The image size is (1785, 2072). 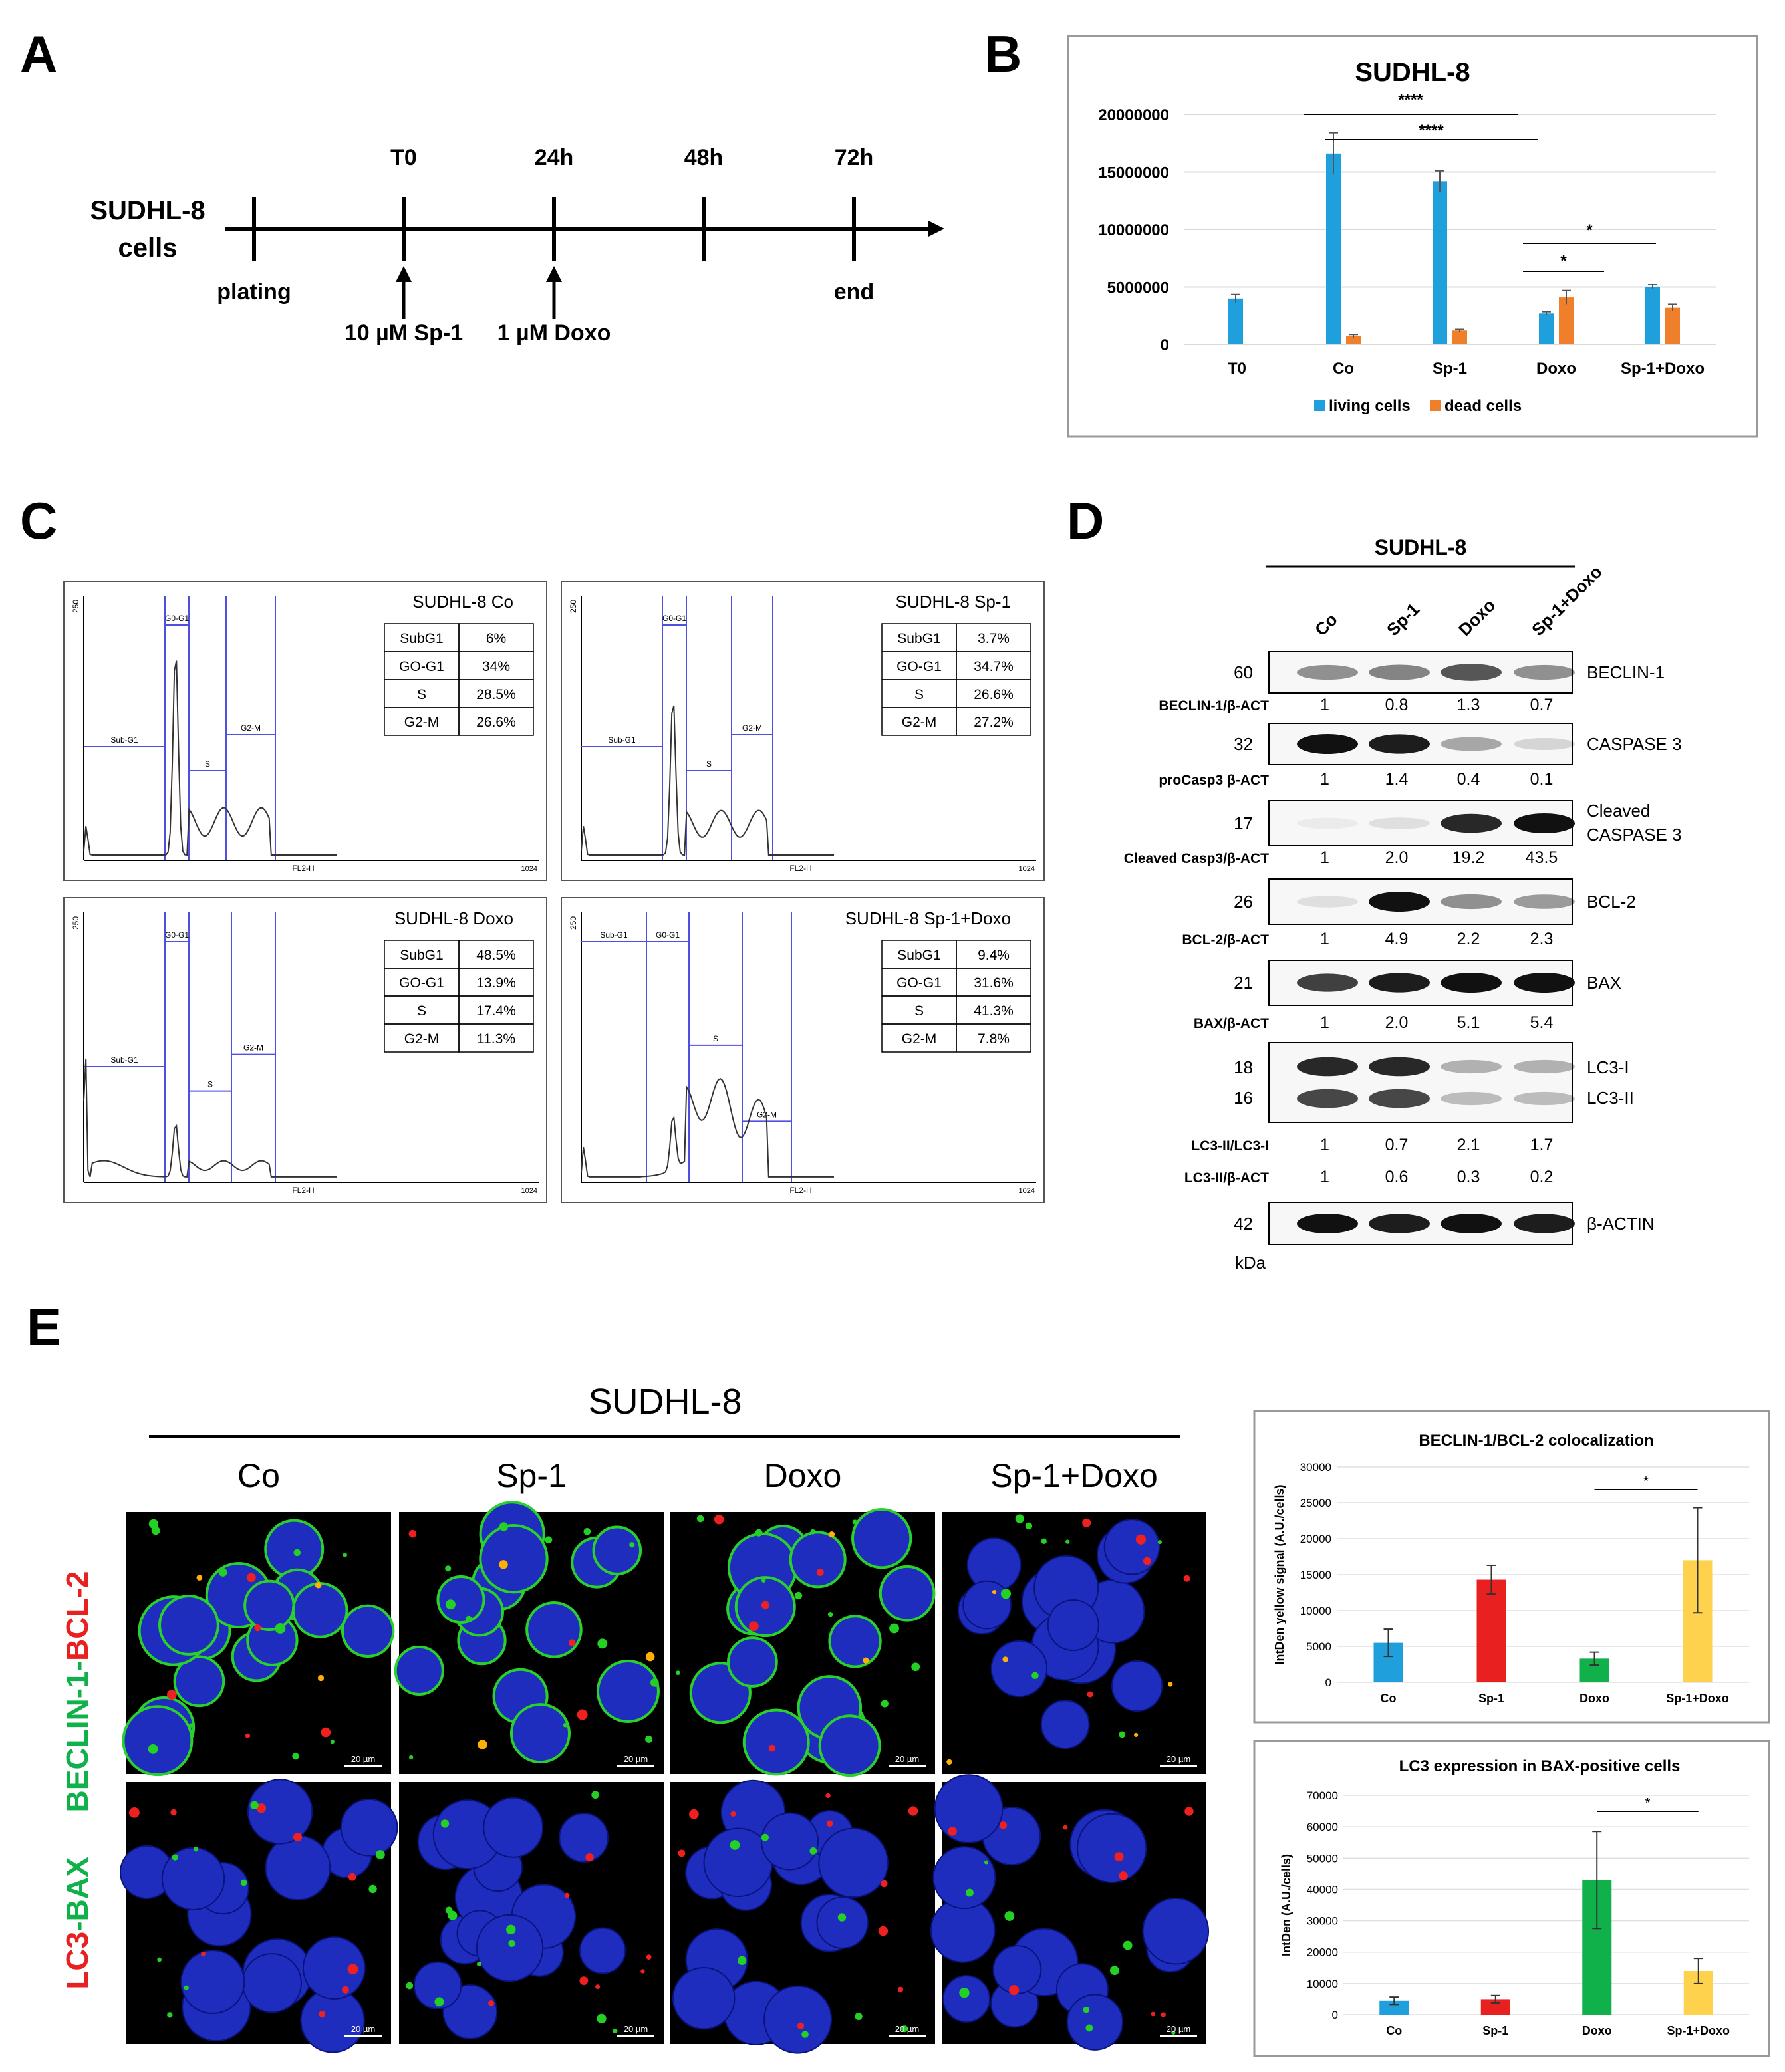 What do you see at coordinates (496, 638) in the screenshot?
I see `flow-table-value: 6%` at bounding box center [496, 638].